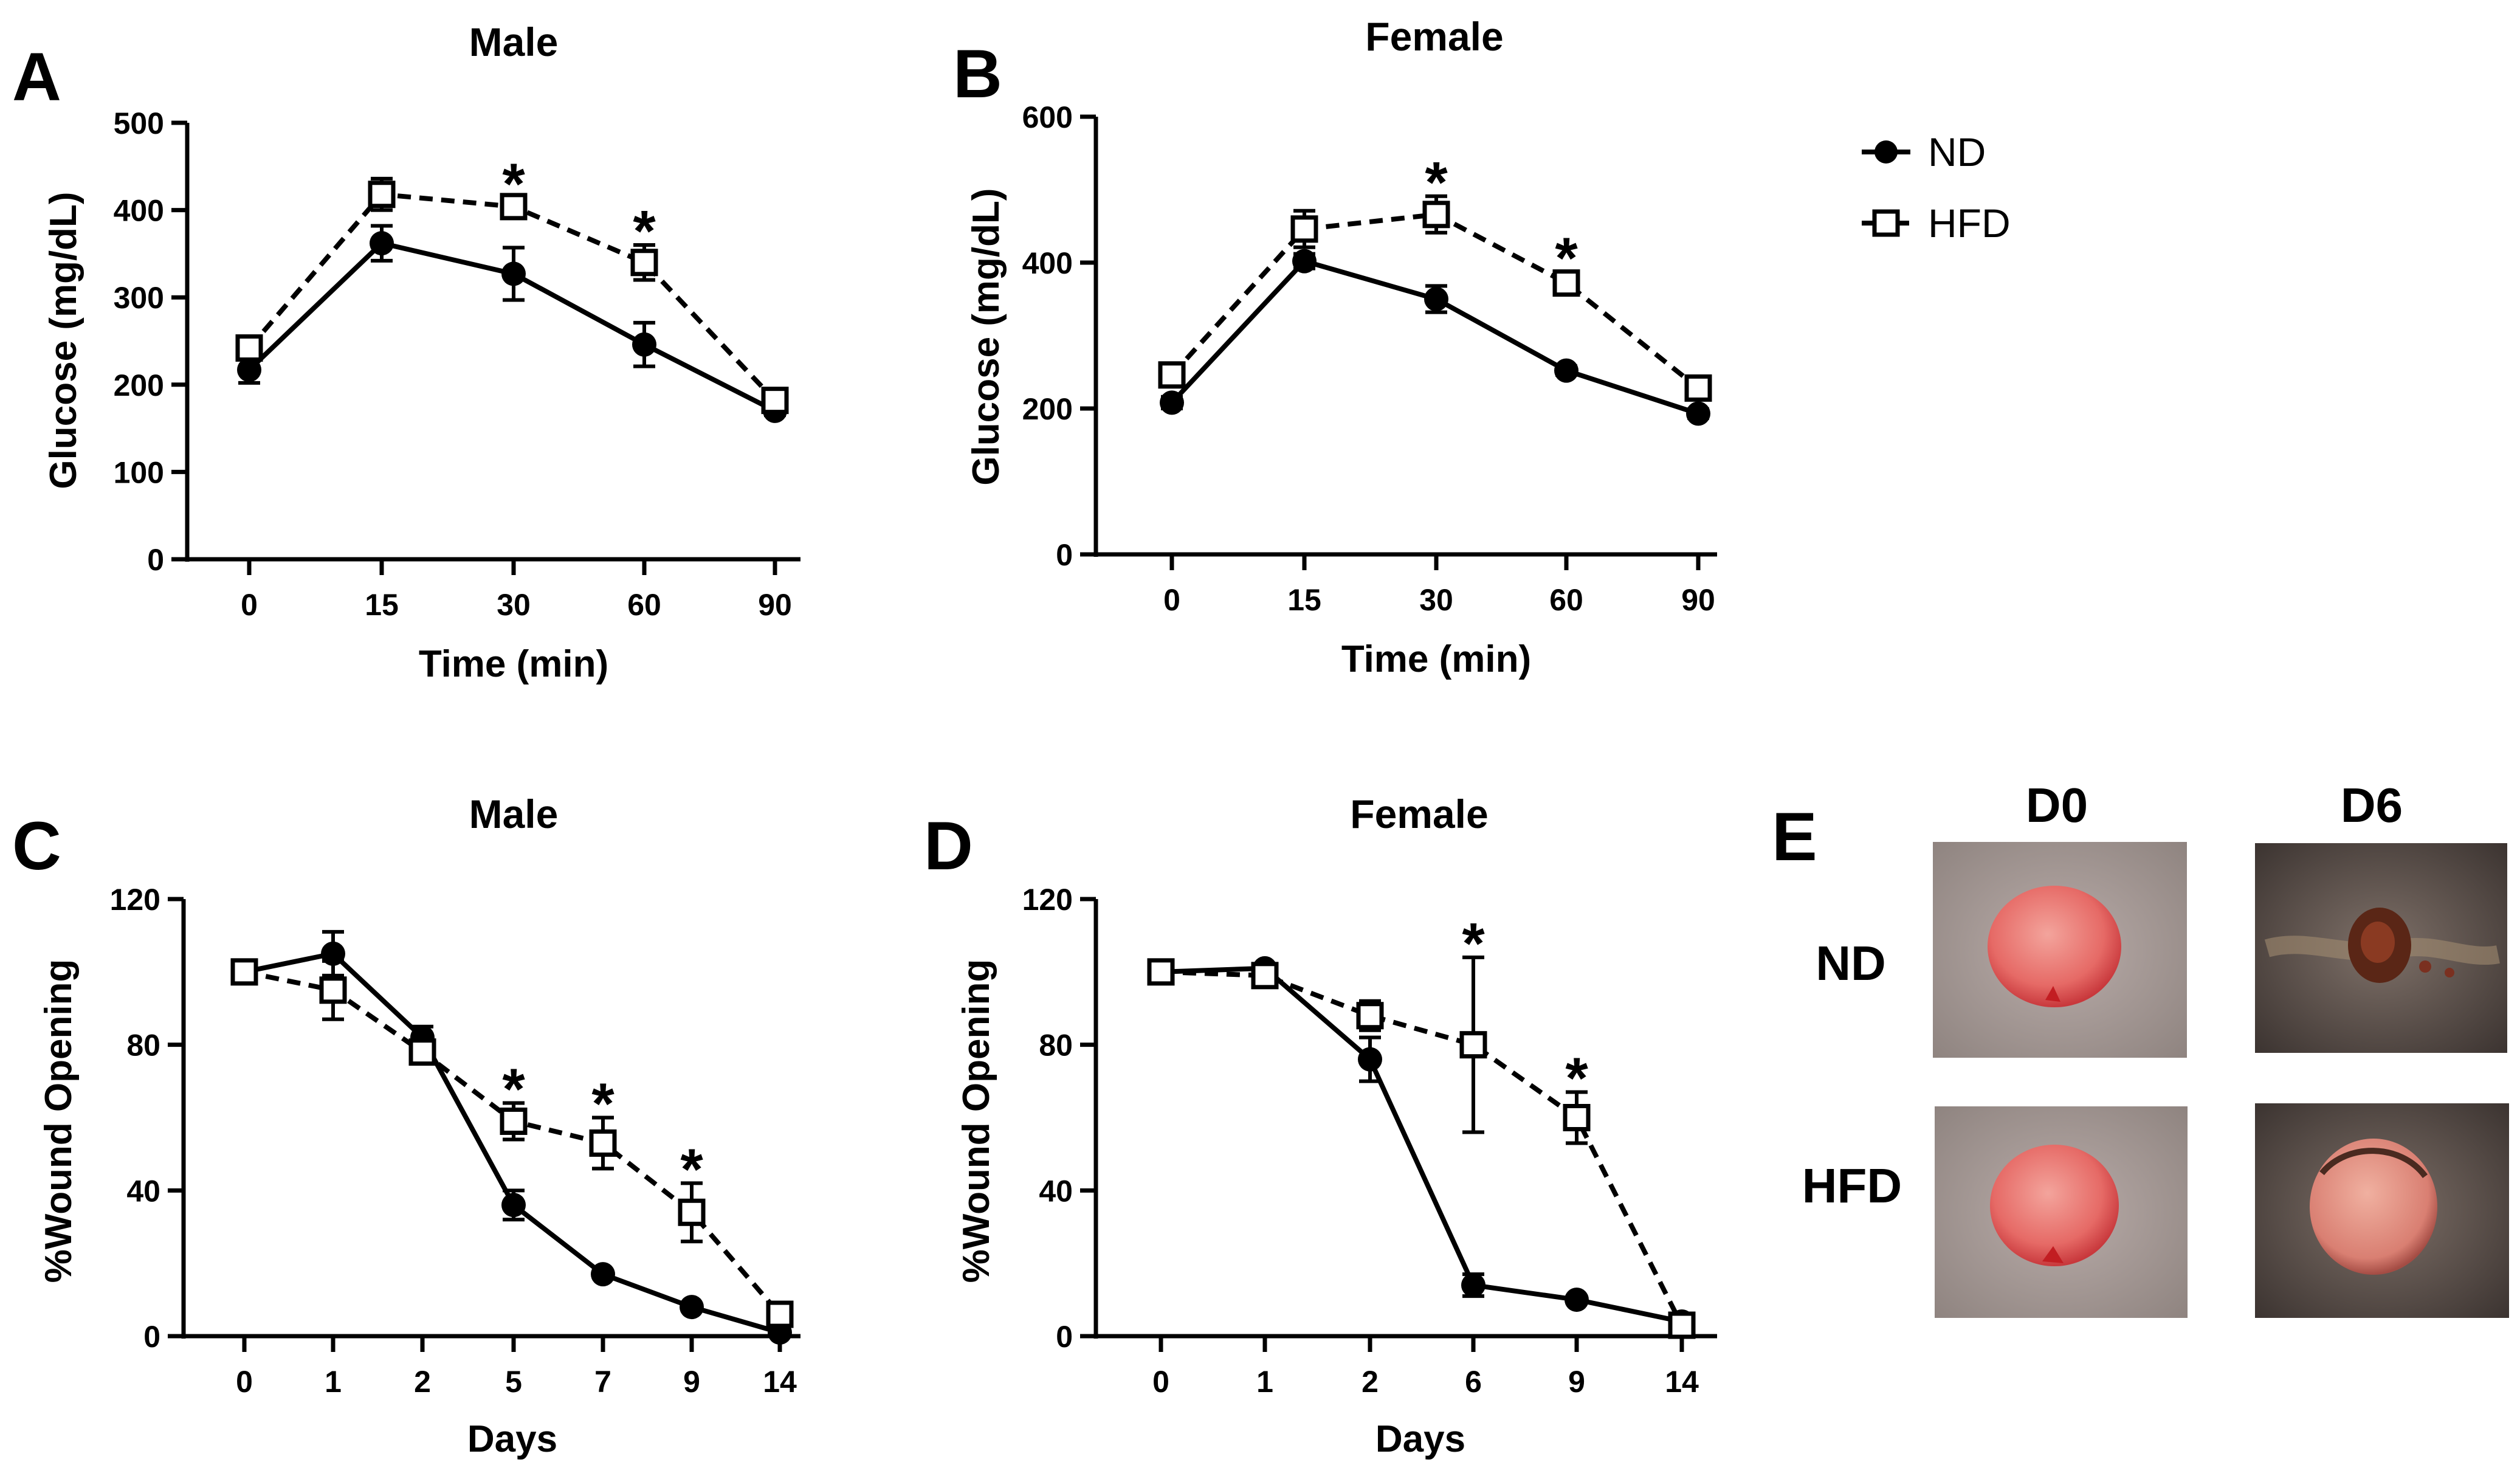 Image resolution: width=2520 pixels, height=1479 pixels. What do you see at coordinates (139, 472) in the screenshot?
I see `y-tick-label: 100` at bounding box center [139, 472].